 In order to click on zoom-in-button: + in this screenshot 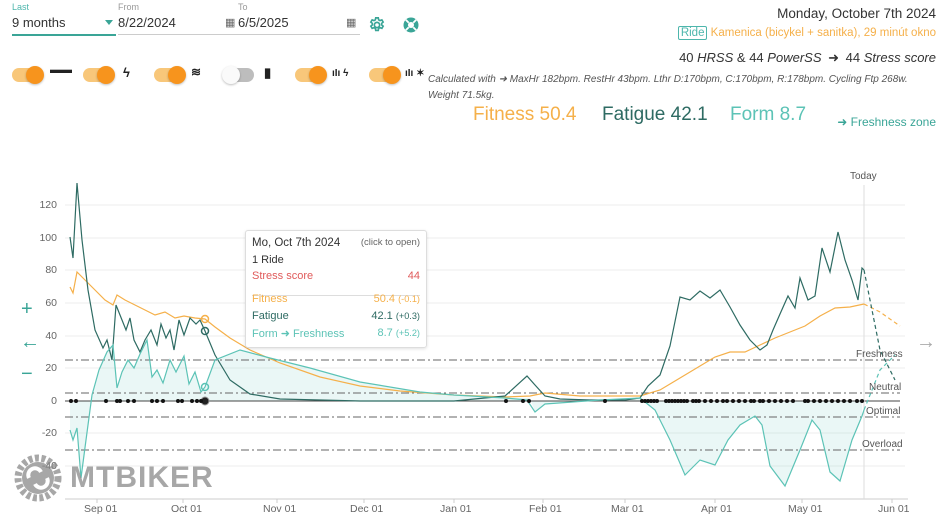, I will do `click(27, 309)`.